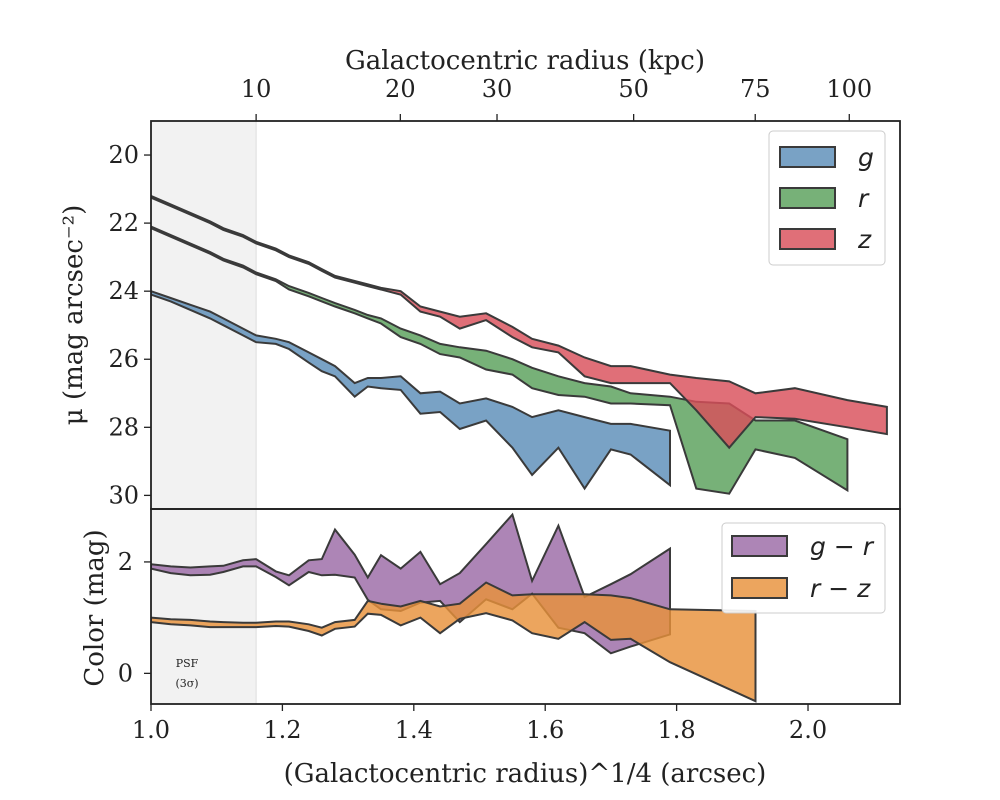 This screenshot has height=800, width=1000. What do you see at coordinates (411, 390) in the screenshot?
I see `band-g` at bounding box center [411, 390].